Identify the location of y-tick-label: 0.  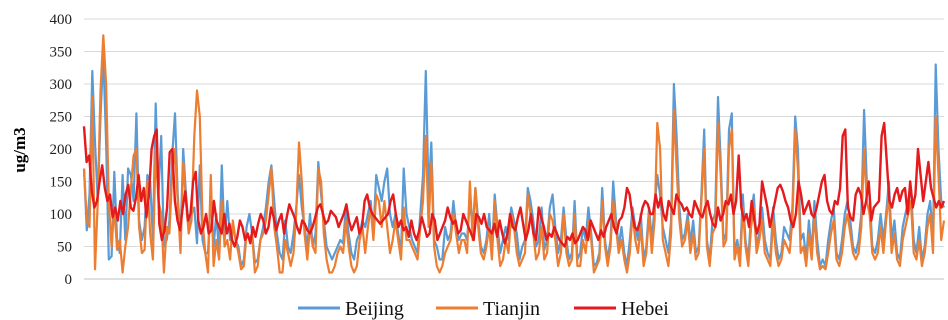
(69, 280).